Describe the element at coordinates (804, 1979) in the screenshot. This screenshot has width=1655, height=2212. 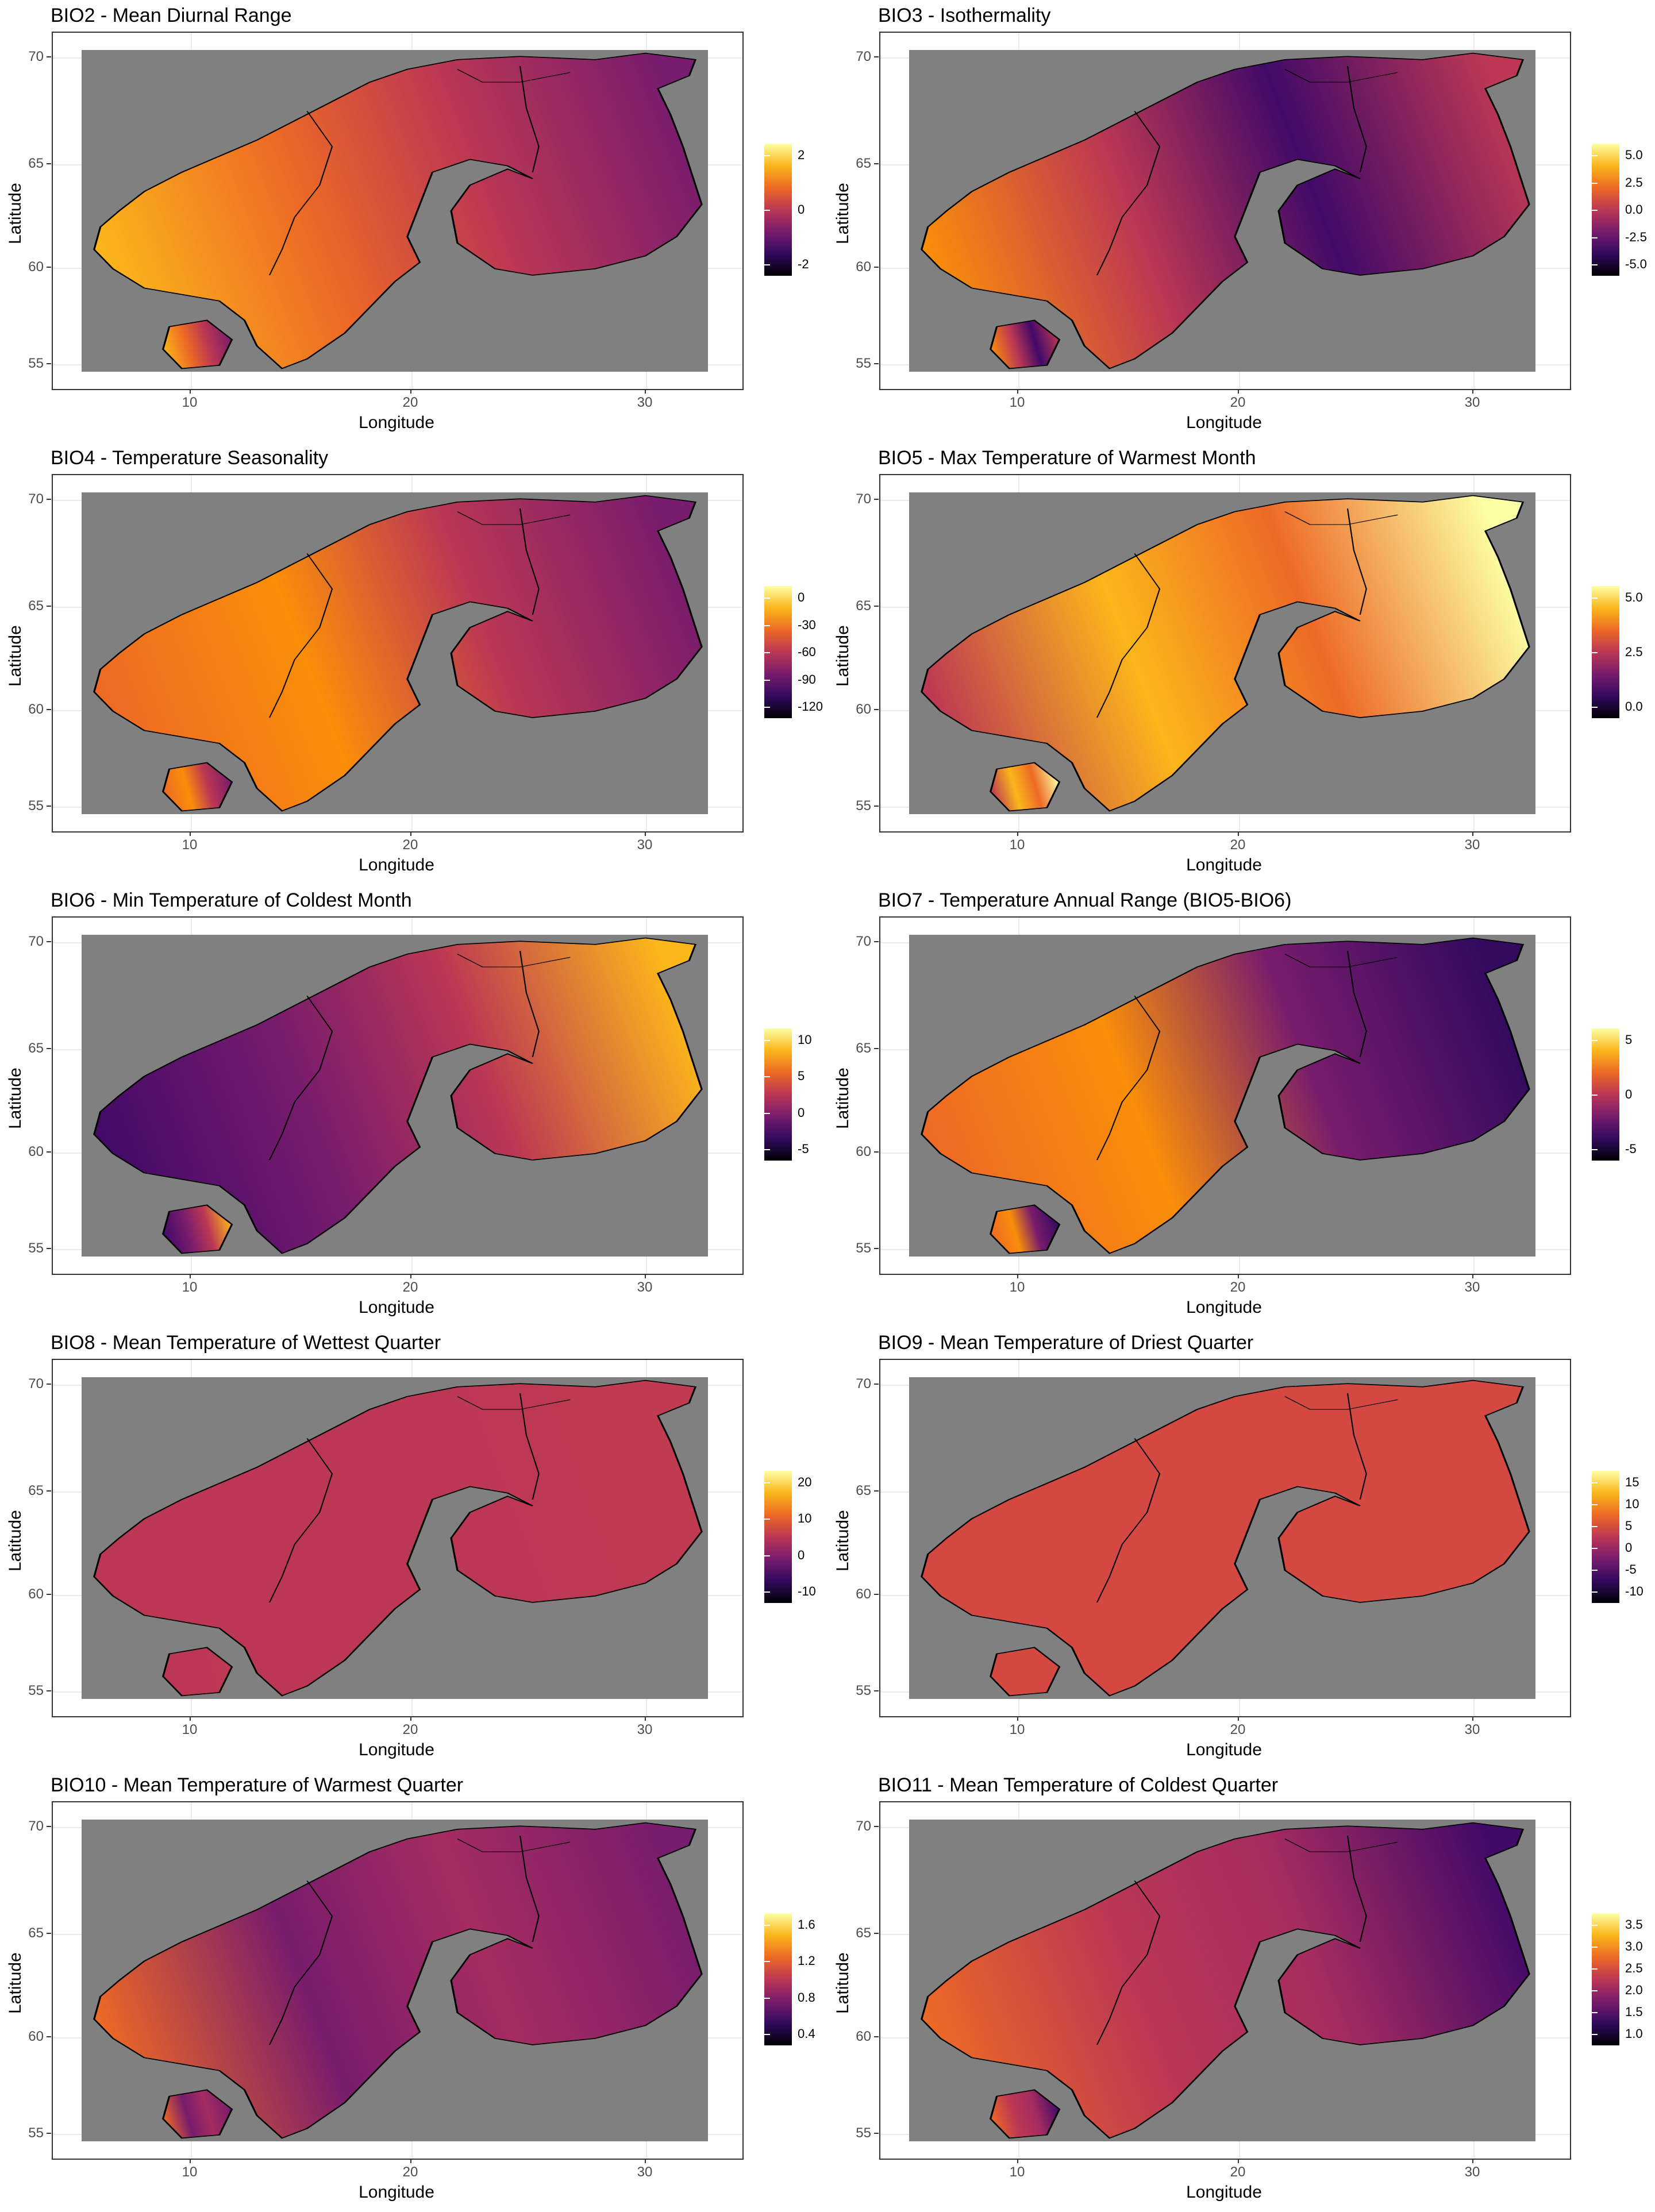
I see `color-legend: 1.6 1.2 0.8 0.4` at that location.